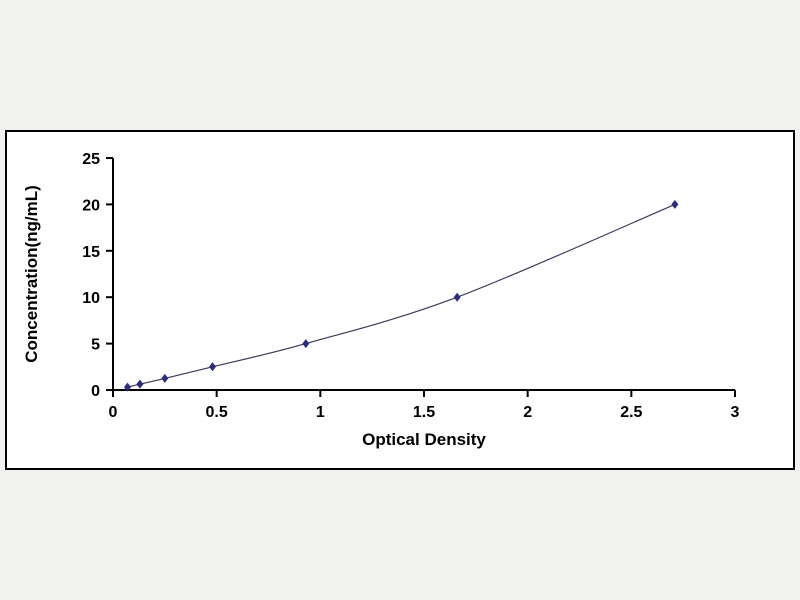 This screenshot has width=800, height=600. Describe the element at coordinates (631, 412) in the screenshot. I see `x-tick-label: 2.5` at that location.